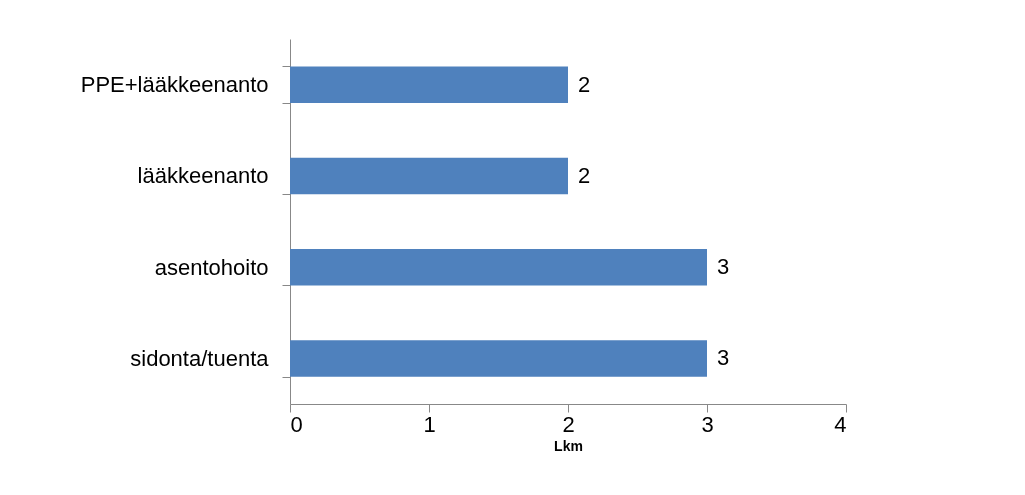 This screenshot has height=495, width=1025. I want to click on y-tick-label: asentohoito, so click(211, 267).